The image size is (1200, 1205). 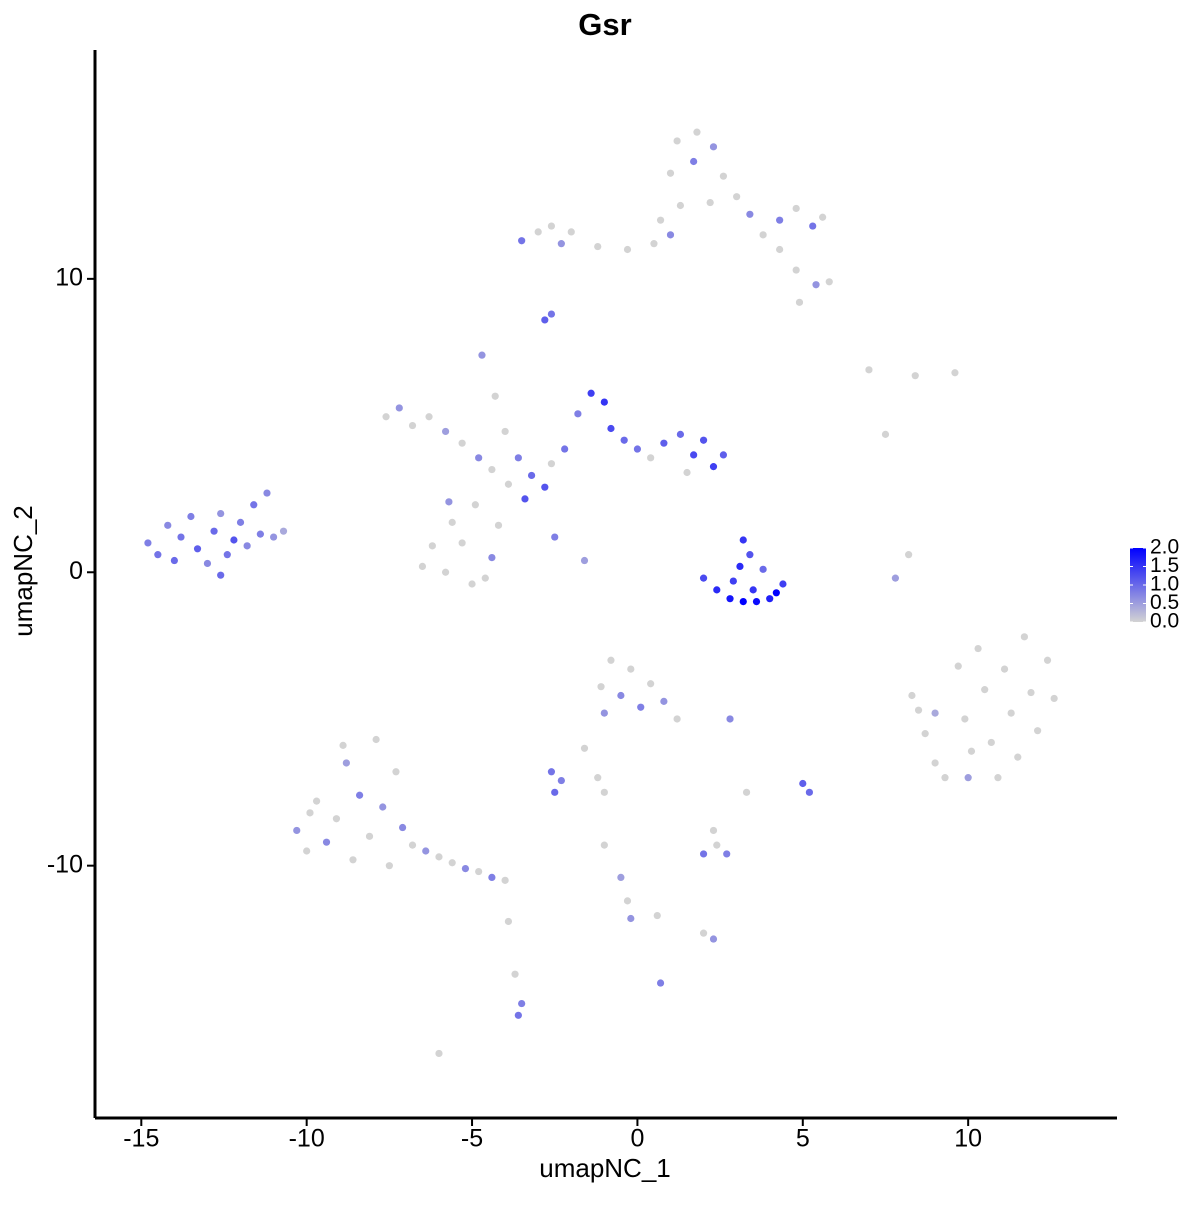 What do you see at coordinates (65, 864) in the screenshot?
I see `y-tick-label: -10` at bounding box center [65, 864].